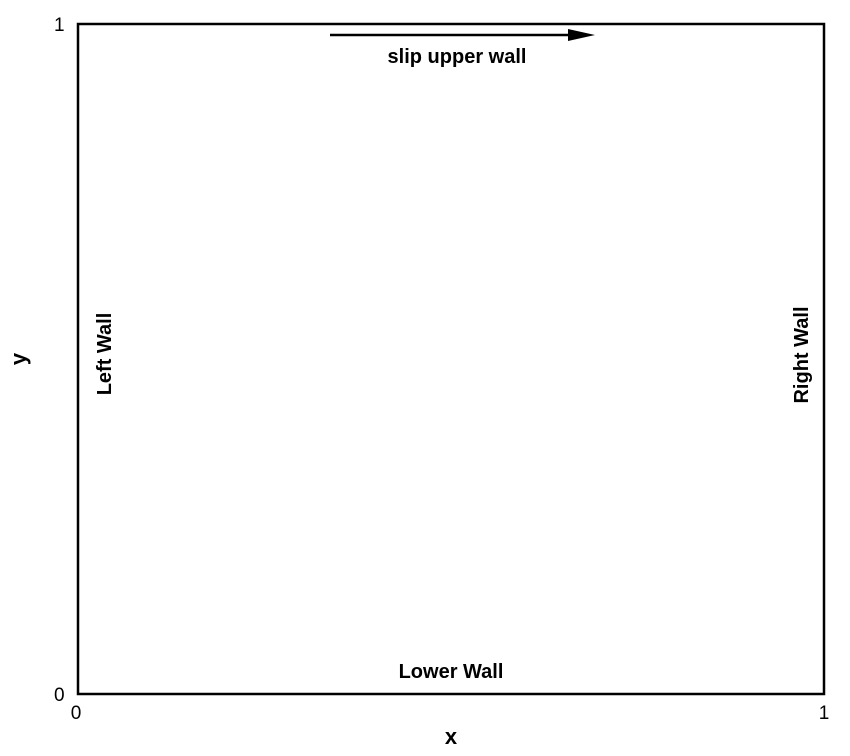 This screenshot has height=756, width=850. I want to click on y-tick-top: 1, so click(59, 25).